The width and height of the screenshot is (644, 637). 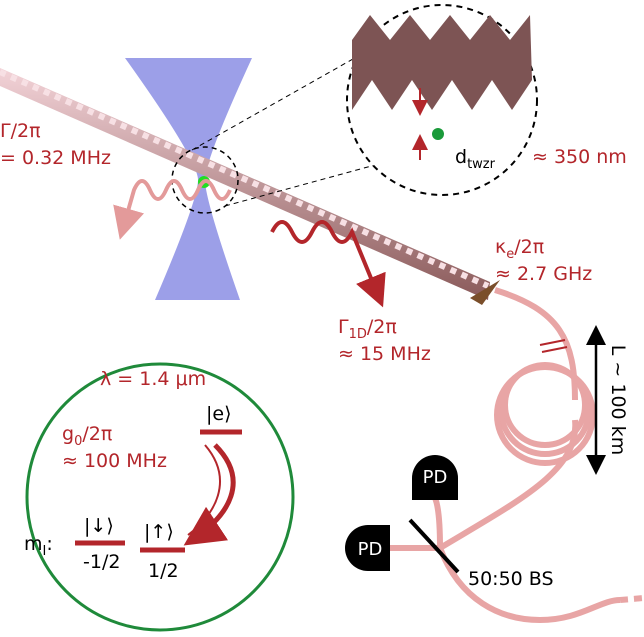 I want to click on up-label: |↑⟩, so click(x=159, y=532).